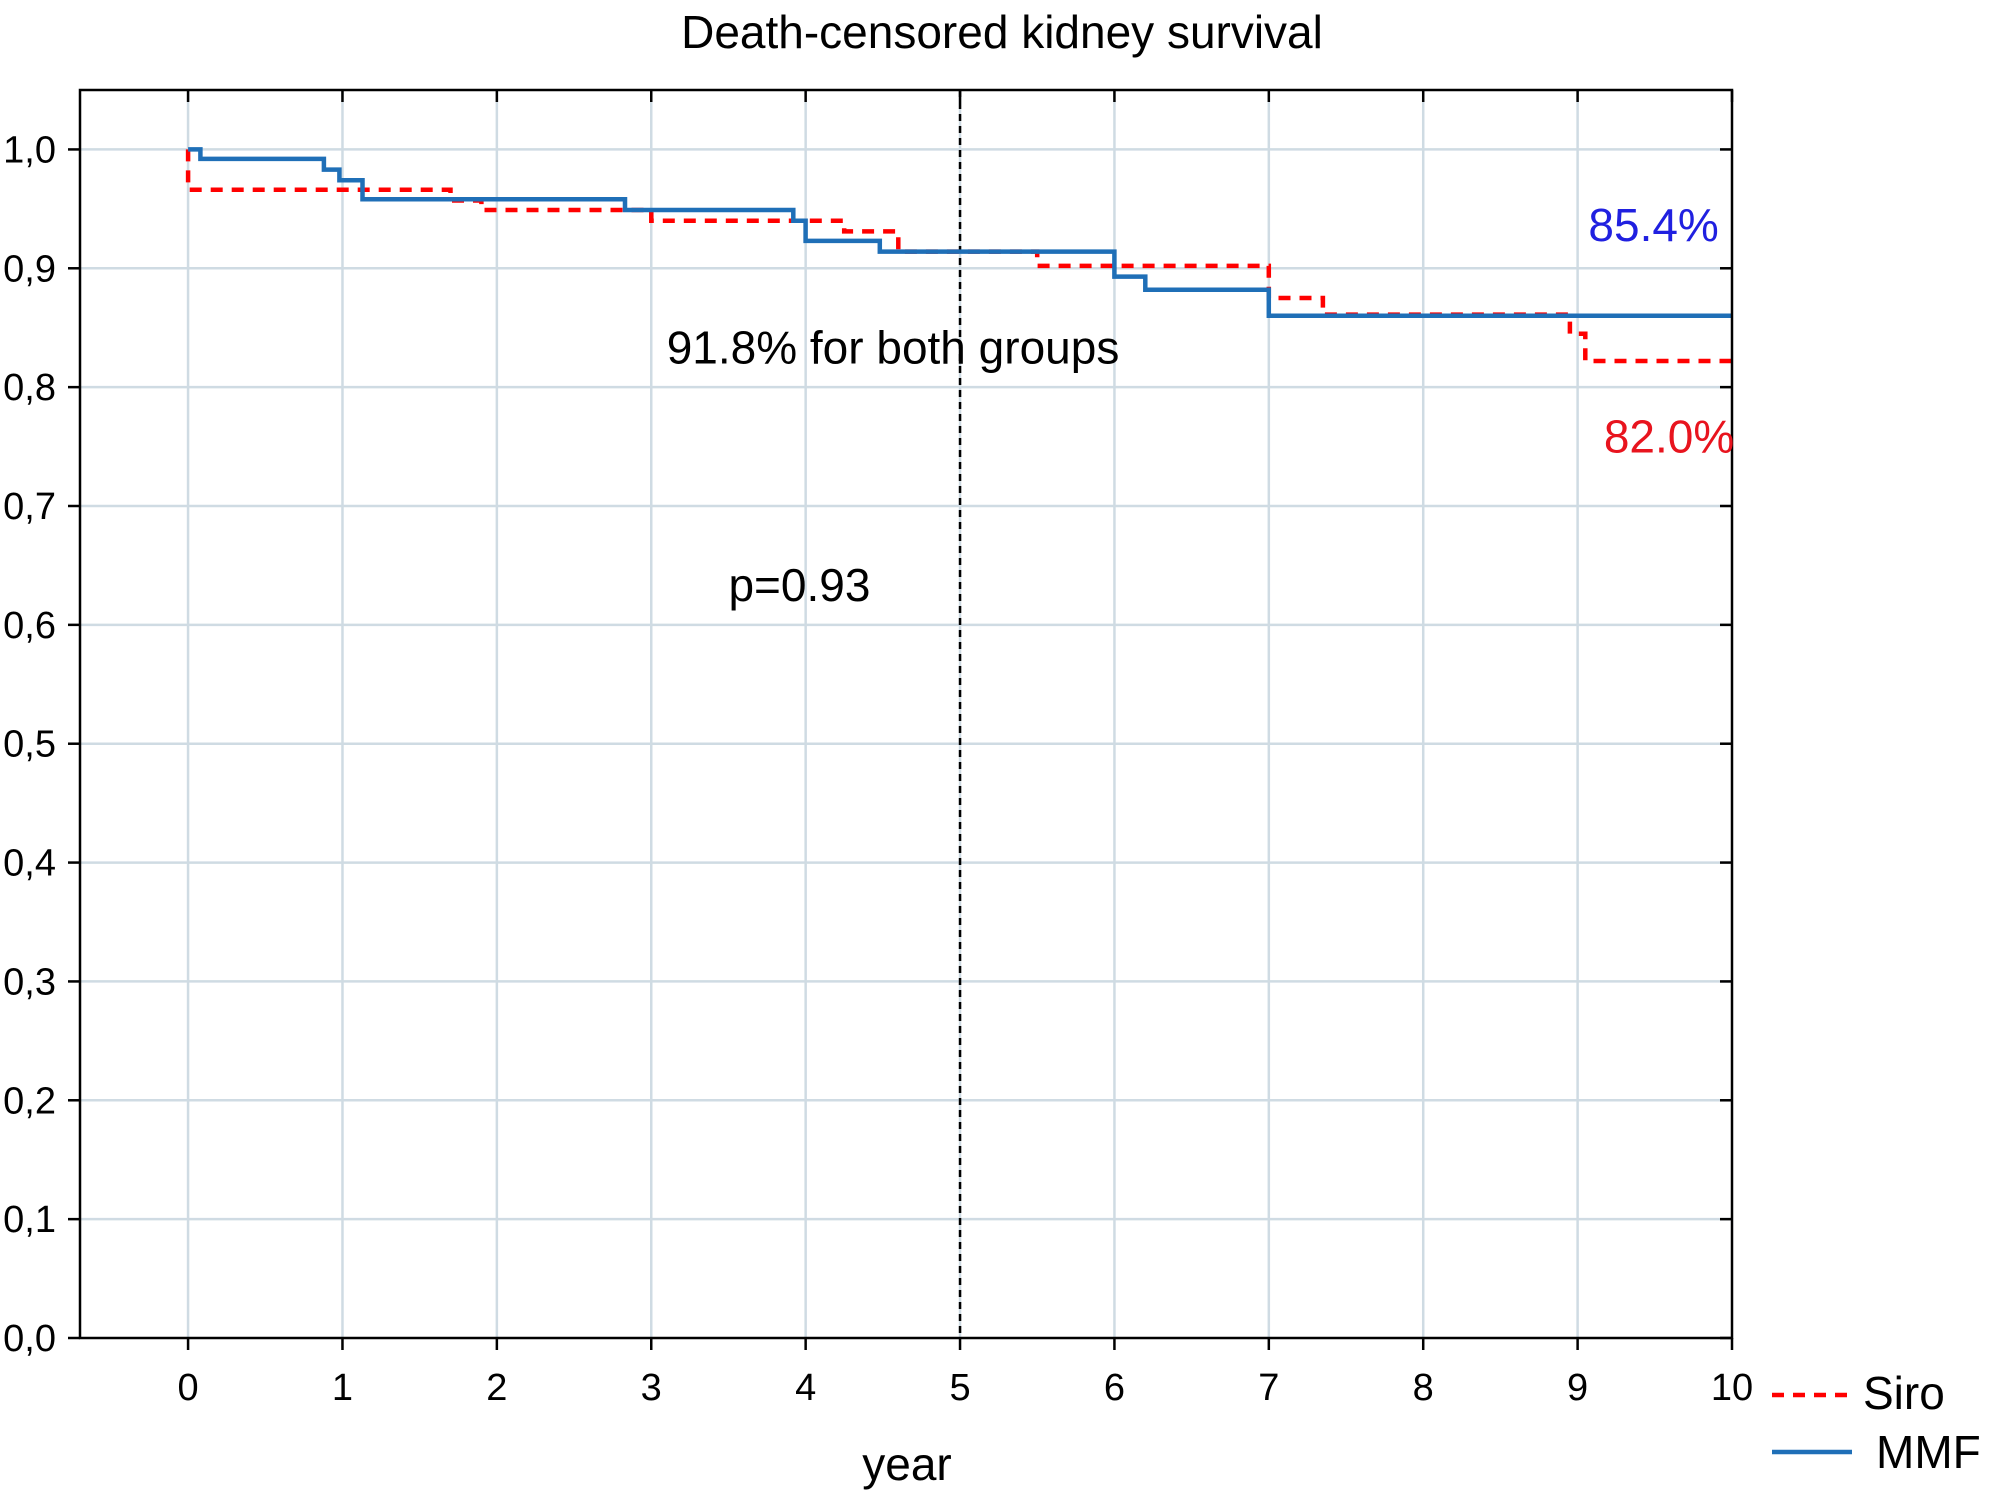  Describe the element at coordinates (1669, 437) in the screenshot. I see `annotation-1: 82.0%` at that location.